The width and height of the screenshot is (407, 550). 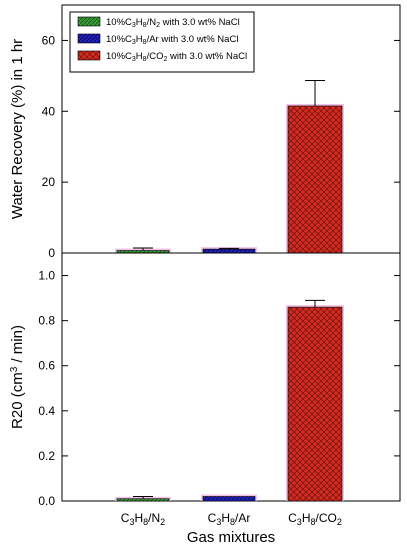 I want to click on legend-label: 10%C3​H8​/Ar with 3.0 wt% NaCl, so click(x=172, y=40).